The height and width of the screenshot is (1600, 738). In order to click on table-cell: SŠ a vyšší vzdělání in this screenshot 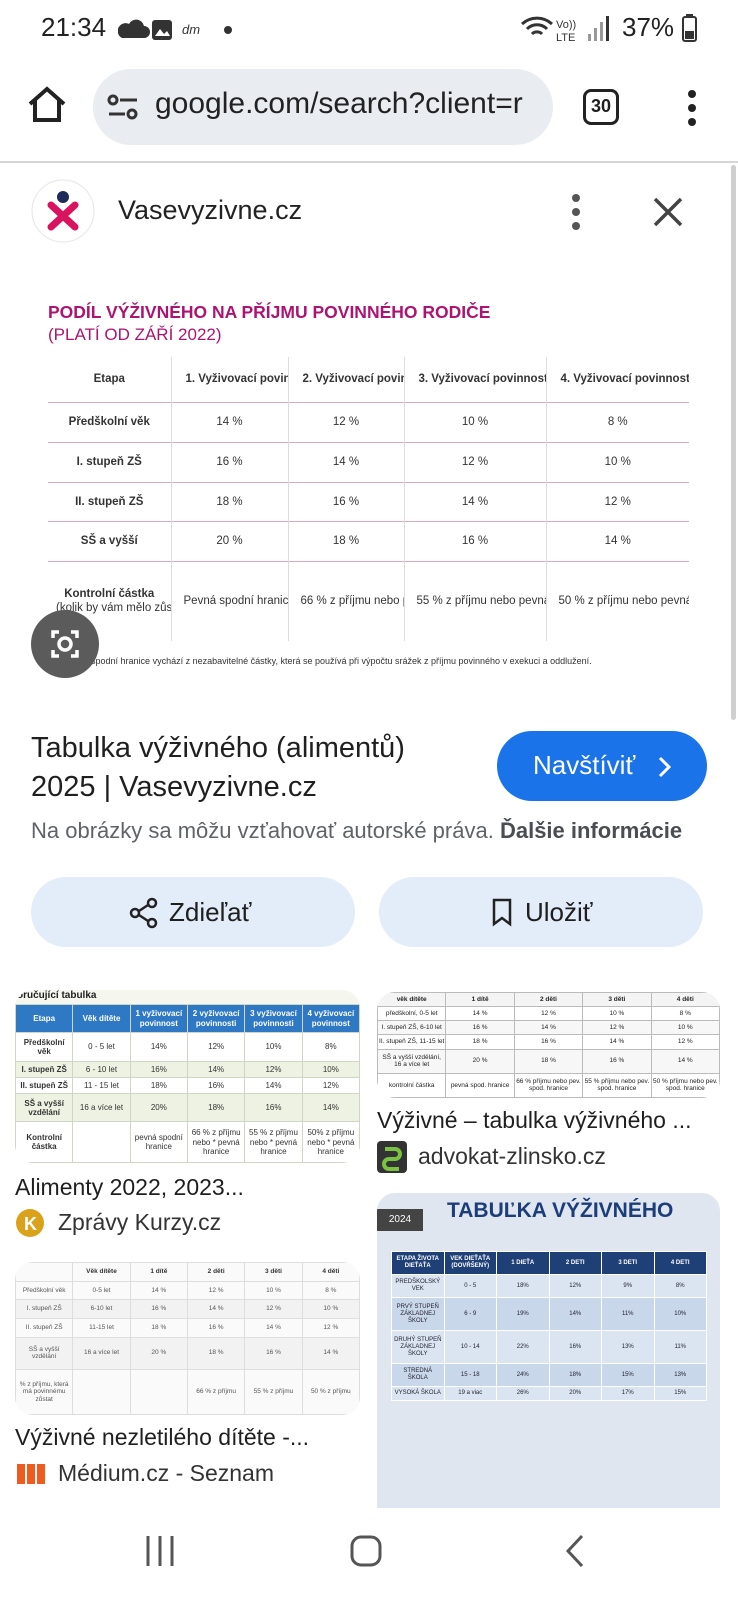, I will do `click(44, 1353)`.